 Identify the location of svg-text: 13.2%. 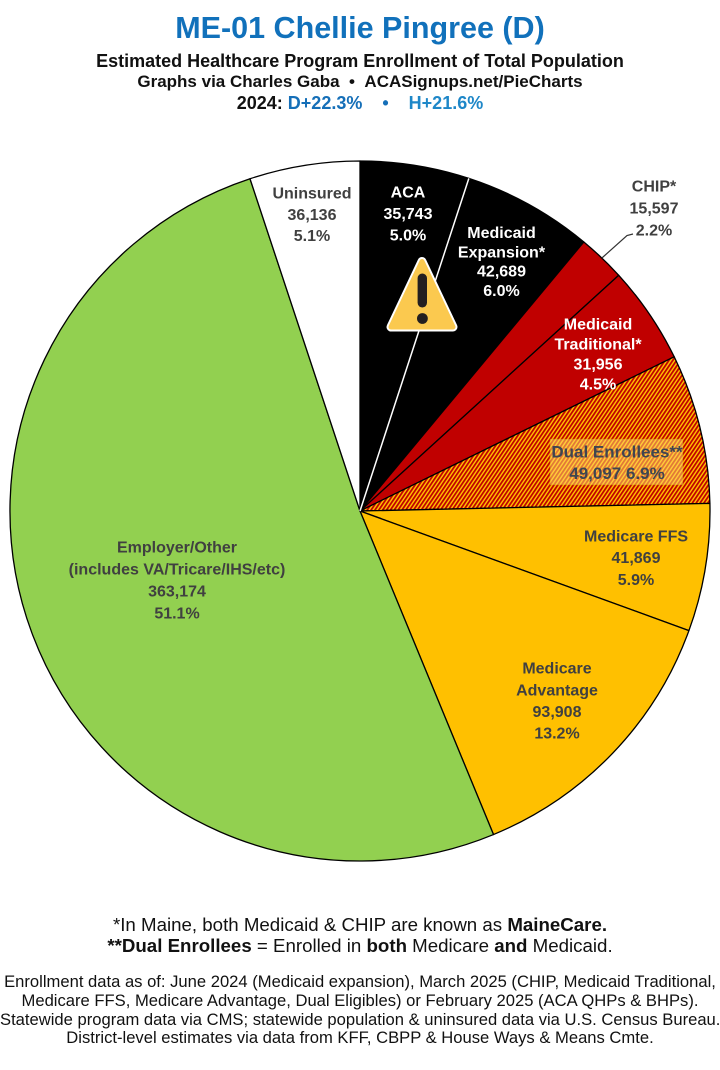
(556, 734).